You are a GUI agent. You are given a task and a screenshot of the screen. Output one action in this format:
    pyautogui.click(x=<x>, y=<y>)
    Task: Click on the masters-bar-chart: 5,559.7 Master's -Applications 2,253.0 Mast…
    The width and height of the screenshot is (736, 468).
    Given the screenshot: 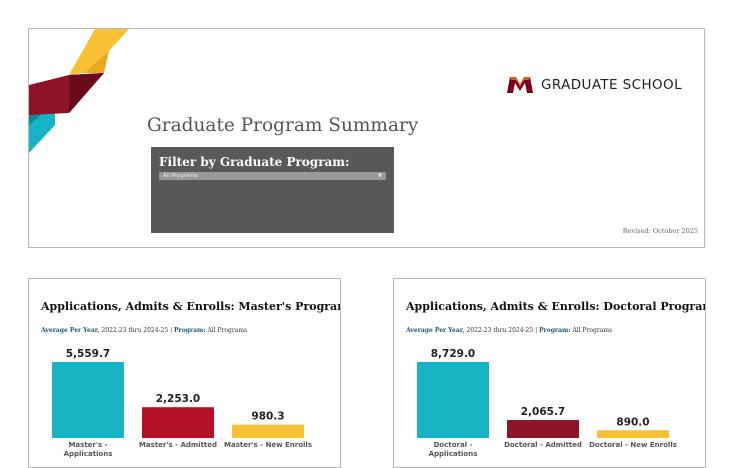 What is the action you would take?
    pyautogui.click(x=182, y=403)
    